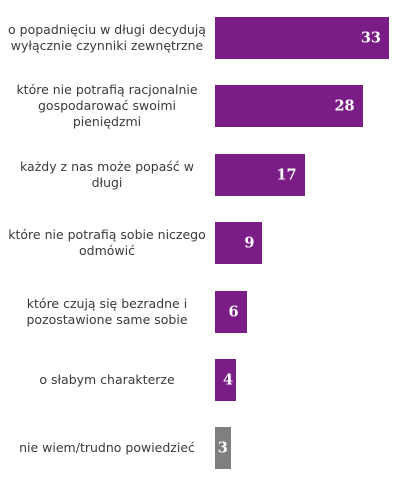  Describe the element at coordinates (233, 312) in the screenshot. I see `bar-value-label: 6` at that location.